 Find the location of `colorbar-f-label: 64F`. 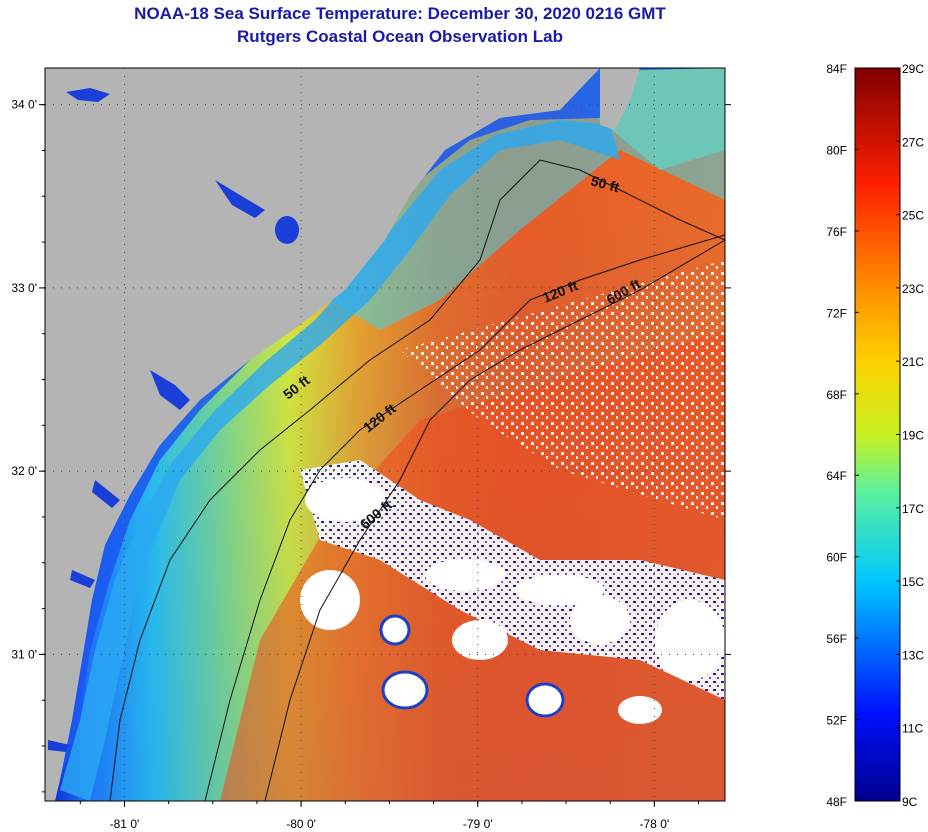

colorbar-f-label: 64F is located at coordinates (836, 476).